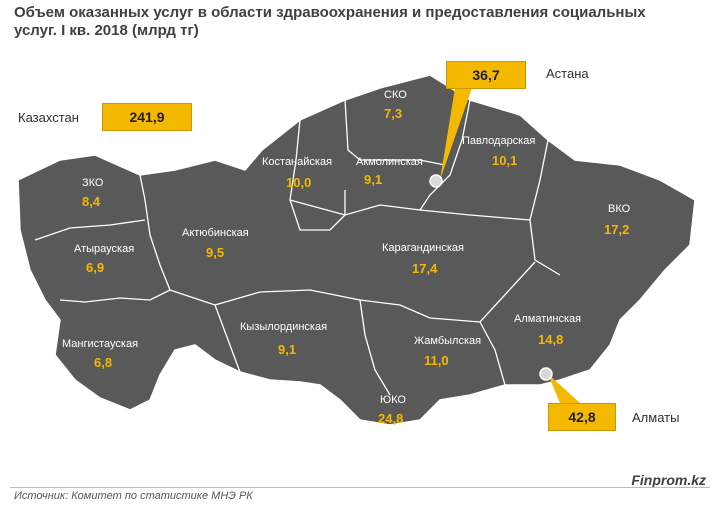  What do you see at coordinates (390, 418) in the screenshot?
I see `region-value-yuko: 24,8` at bounding box center [390, 418].